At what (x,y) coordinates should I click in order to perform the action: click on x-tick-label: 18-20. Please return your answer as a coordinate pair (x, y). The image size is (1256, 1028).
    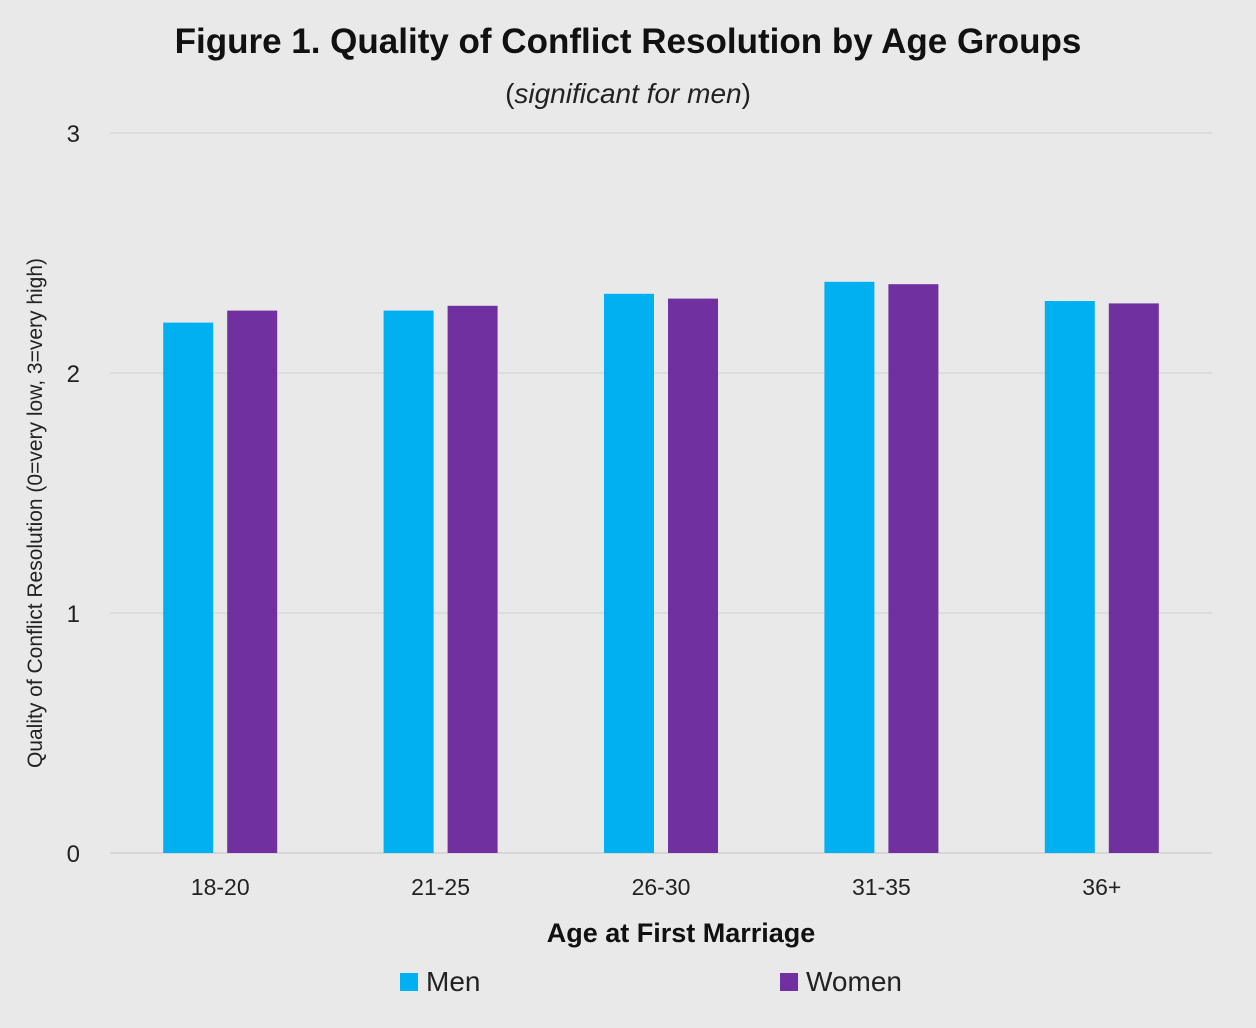
    Looking at the image, I should click on (220, 887).